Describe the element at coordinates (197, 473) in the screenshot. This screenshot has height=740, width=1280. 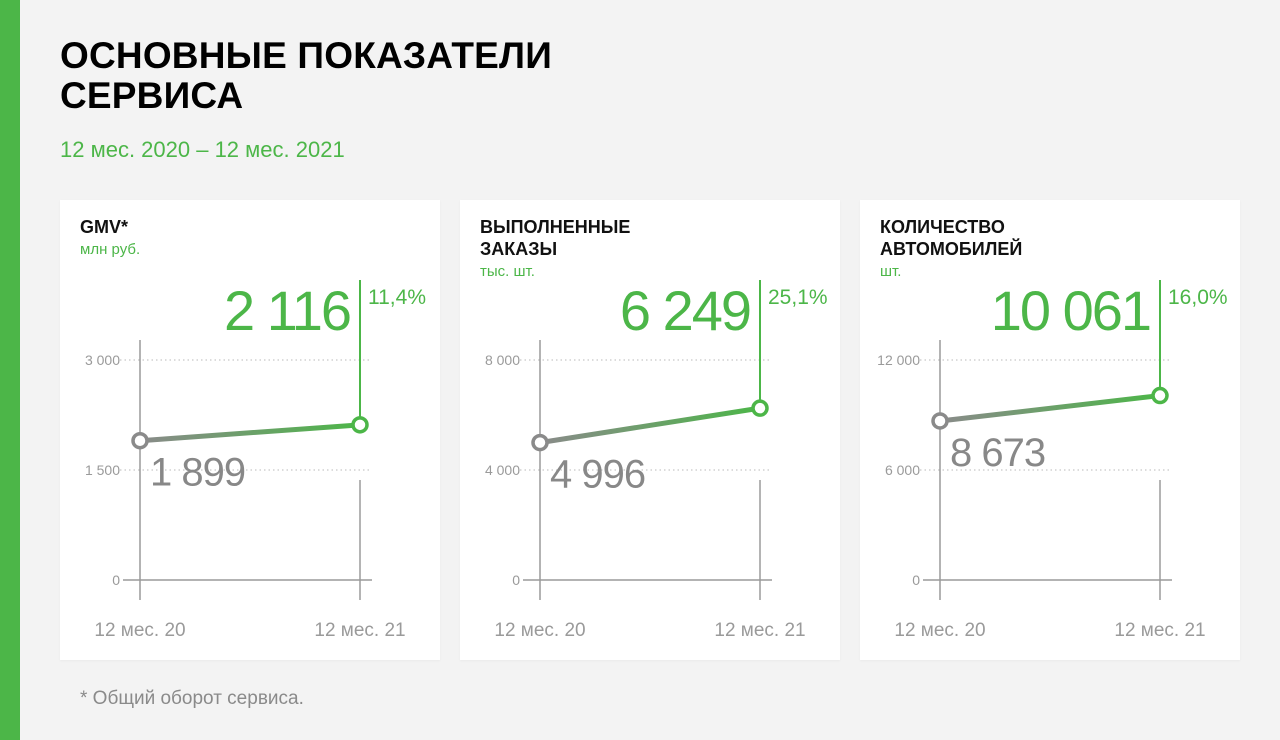
I see `start-value-label: 1 899` at that location.